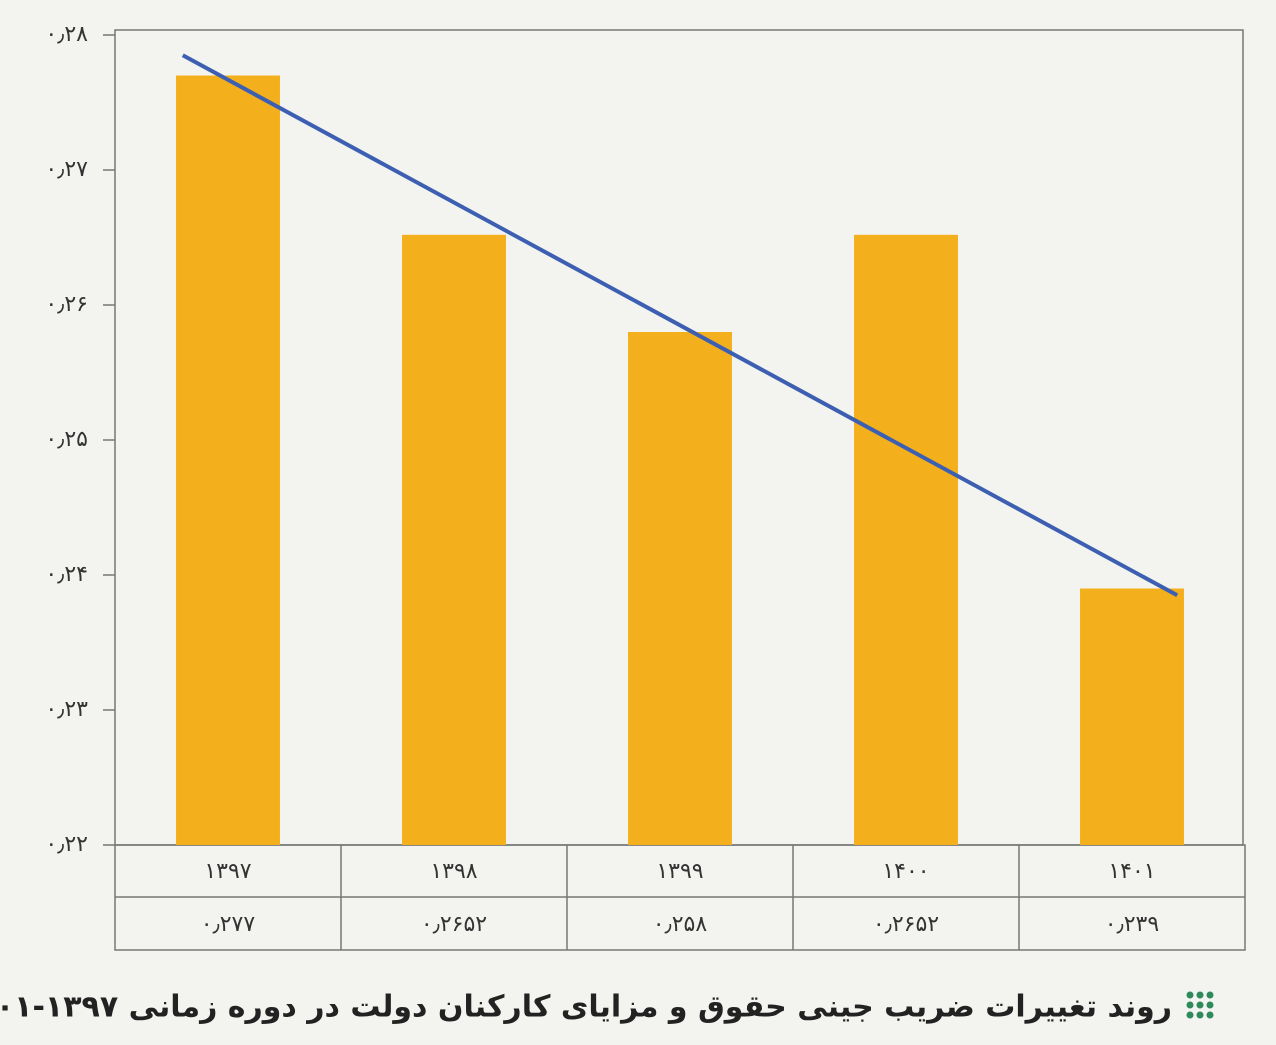 This screenshot has height=1045, width=1276. I want to click on y-tick-label: ۰٫۲۲, so click(66, 844).